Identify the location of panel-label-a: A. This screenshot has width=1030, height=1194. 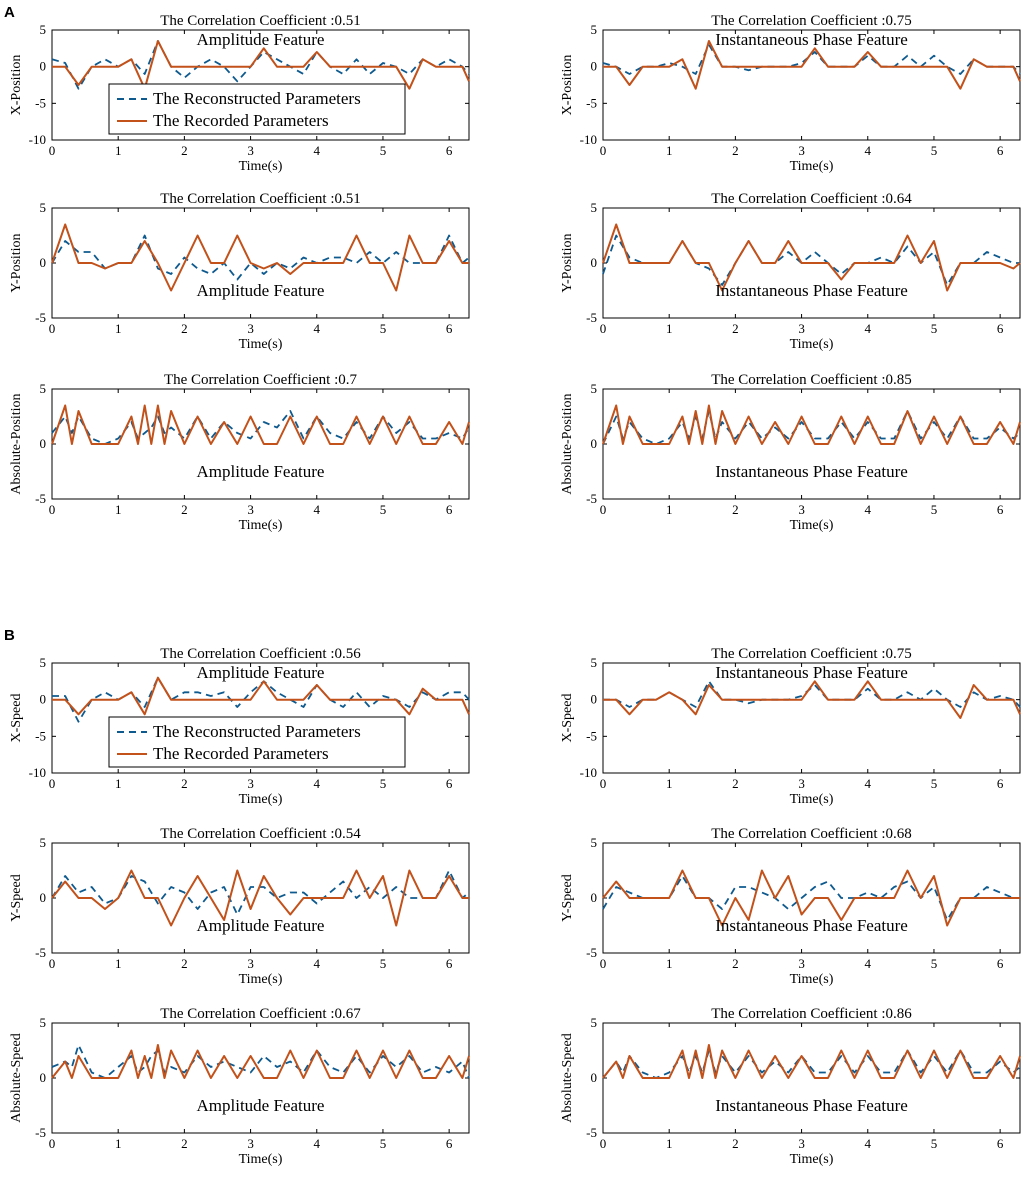
(9, 12).